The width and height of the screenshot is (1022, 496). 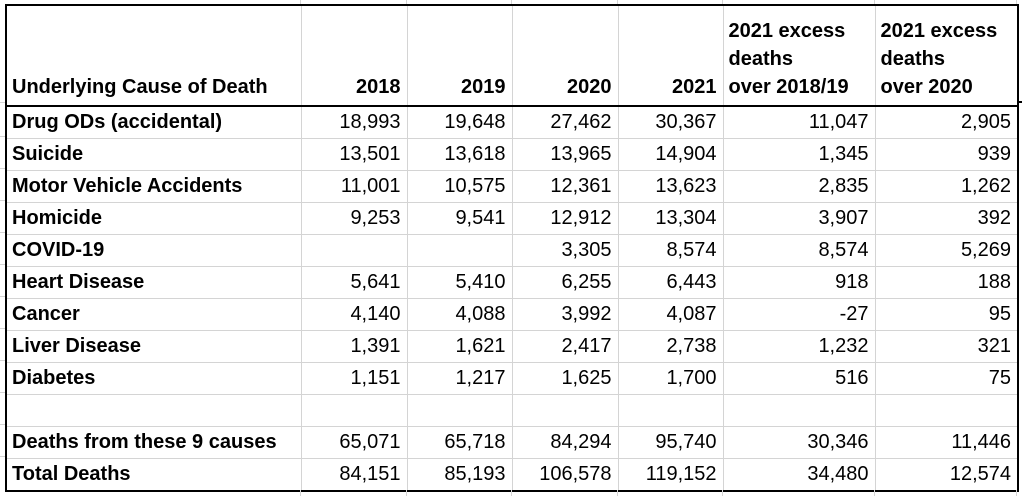 I want to click on value-cell: 9,541, so click(x=459, y=218).